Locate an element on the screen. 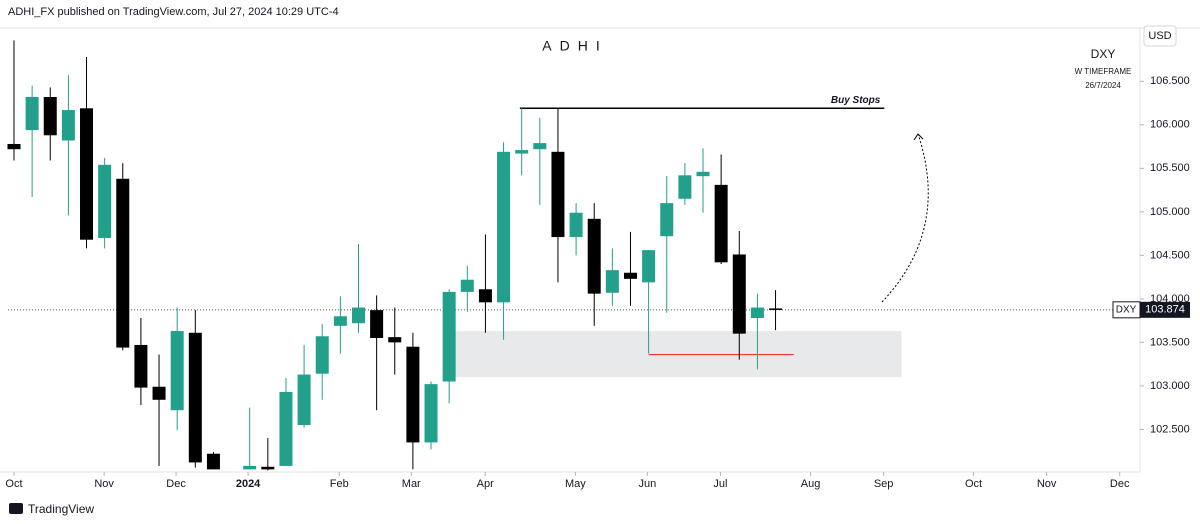  chart-title: ADHI is located at coordinates (574, 46).